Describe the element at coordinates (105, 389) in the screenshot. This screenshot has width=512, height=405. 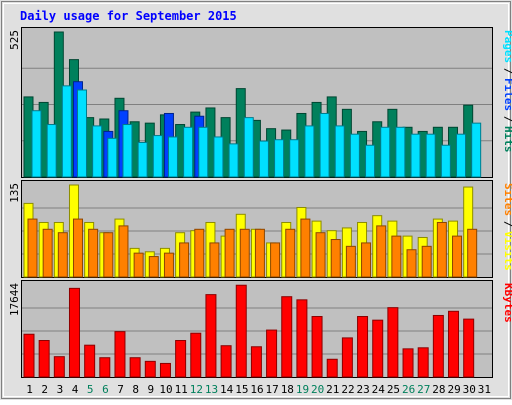
I see `day-label-6: 6` at that location.